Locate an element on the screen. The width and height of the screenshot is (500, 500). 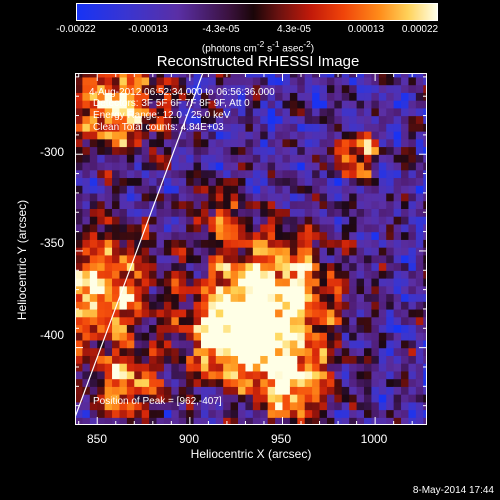
y-tick-label: -300 is located at coordinates (51, 152).